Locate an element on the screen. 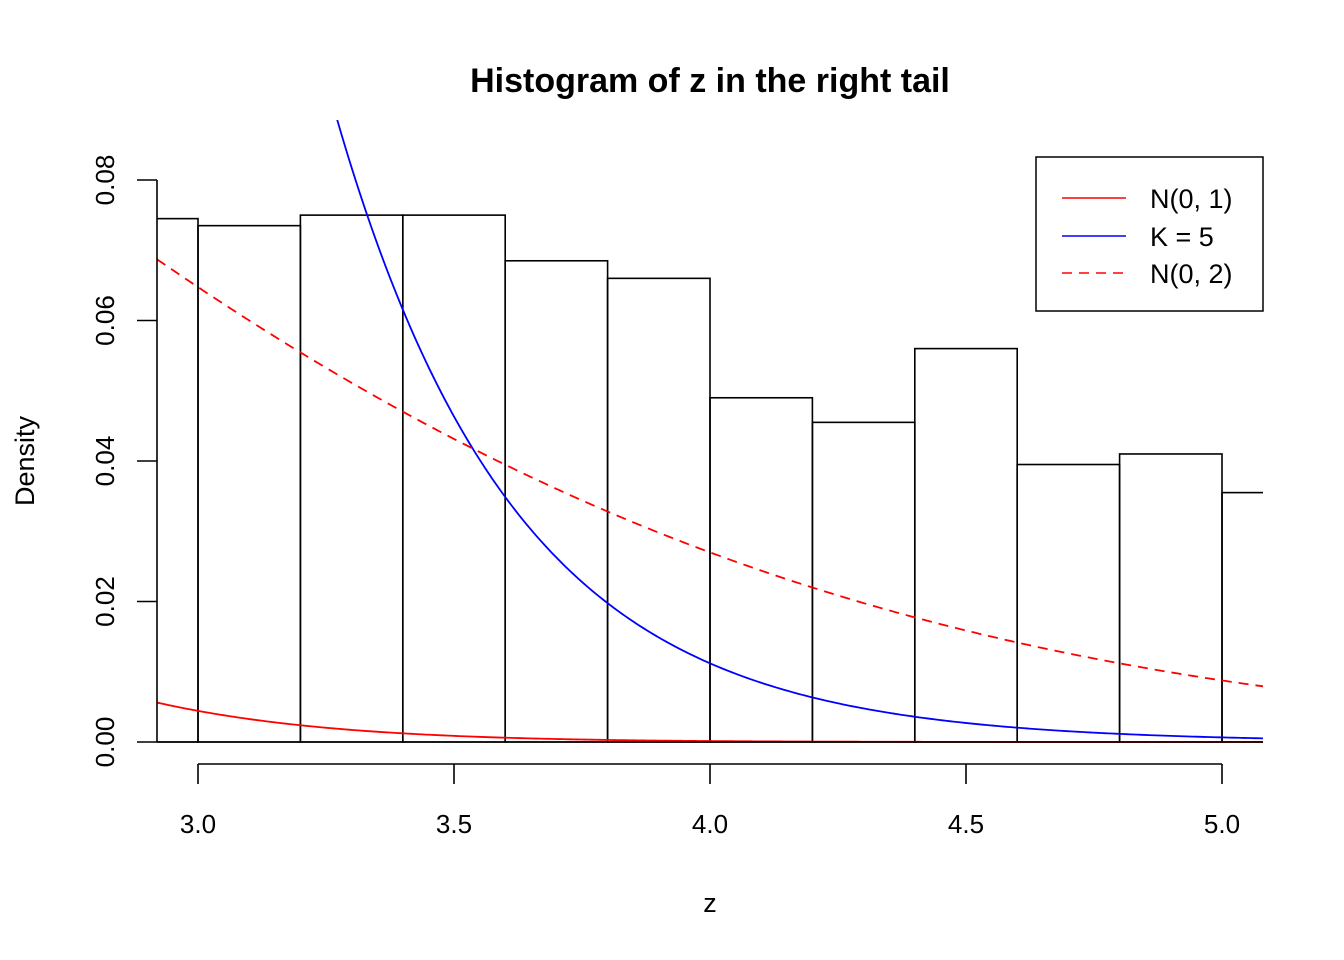 This screenshot has width=1344, height=960. legend: N(0, 1) K = 5 N(0, 2) is located at coordinates (1149, 234).